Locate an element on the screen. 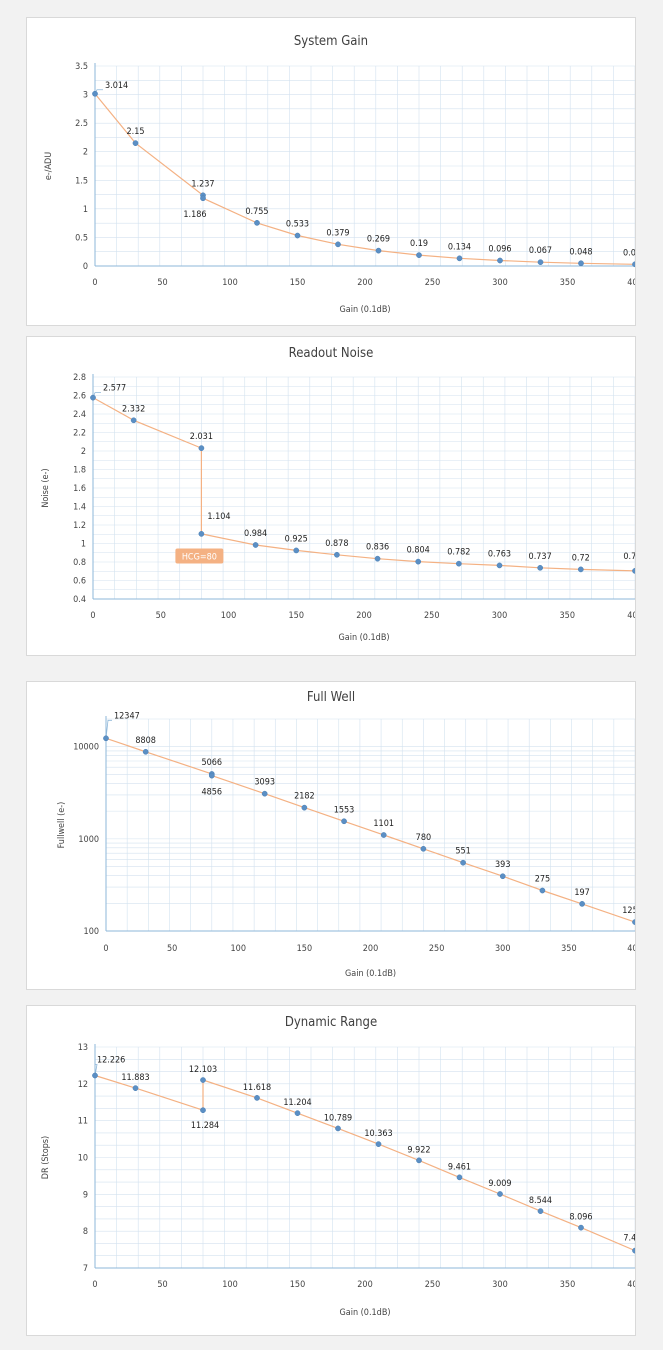 The height and width of the screenshot is (1350, 663). y-tick-label: 1.4 is located at coordinates (79, 508).